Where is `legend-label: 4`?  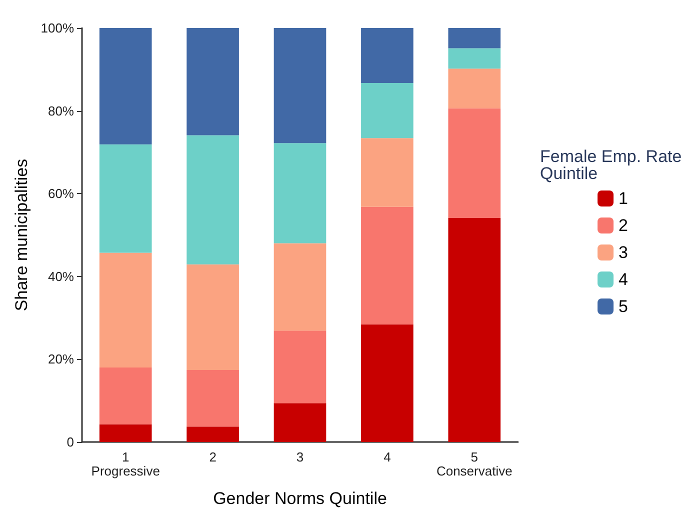
legend-label: 4 is located at coordinates (623, 279).